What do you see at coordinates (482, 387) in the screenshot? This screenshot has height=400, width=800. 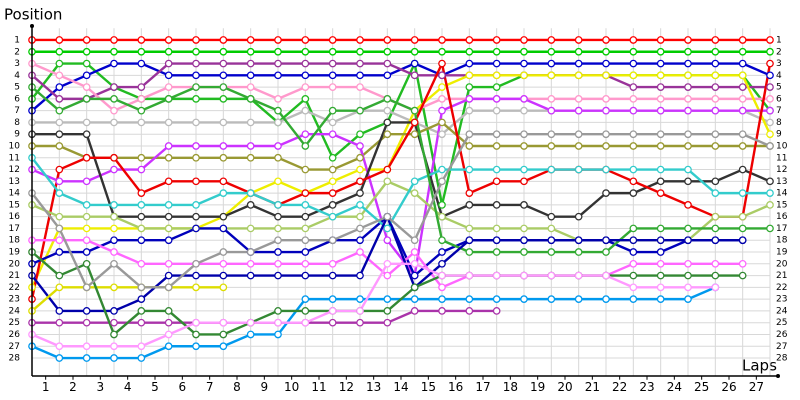 I see `x-tick-label: 17` at bounding box center [482, 387].